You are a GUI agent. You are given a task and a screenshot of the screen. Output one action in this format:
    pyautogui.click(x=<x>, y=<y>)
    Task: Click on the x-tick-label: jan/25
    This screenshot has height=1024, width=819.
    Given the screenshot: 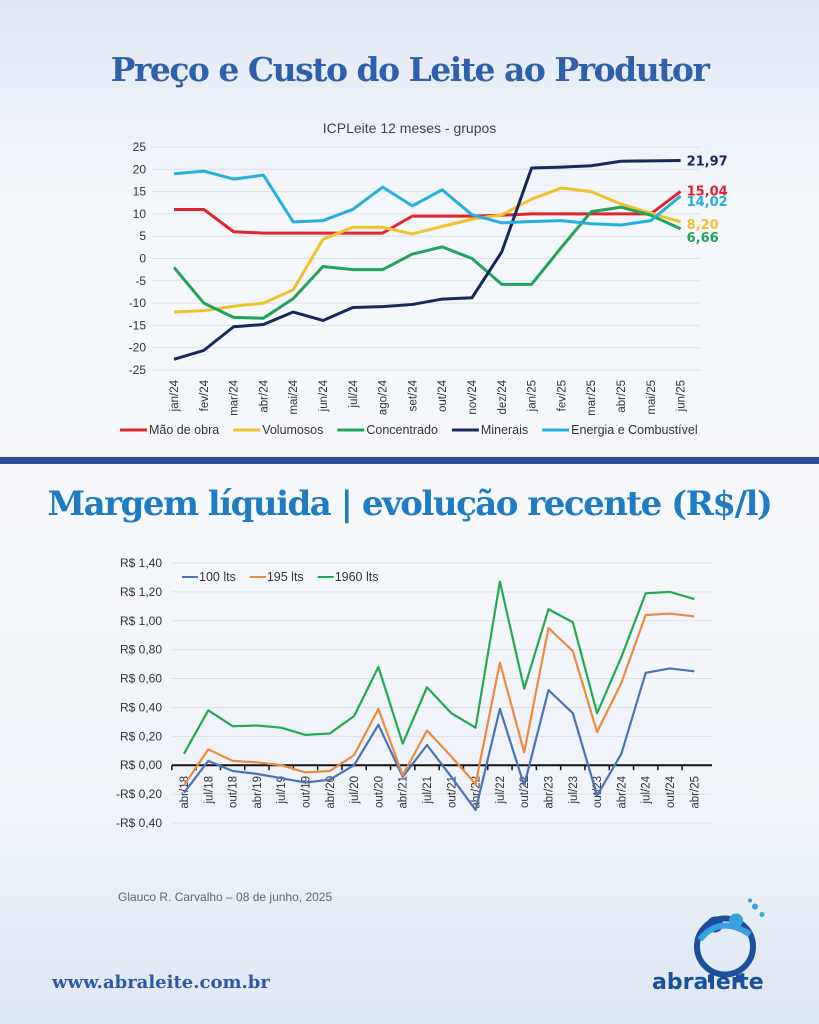 What is the action you would take?
    pyautogui.click(x=533, y=396)
    